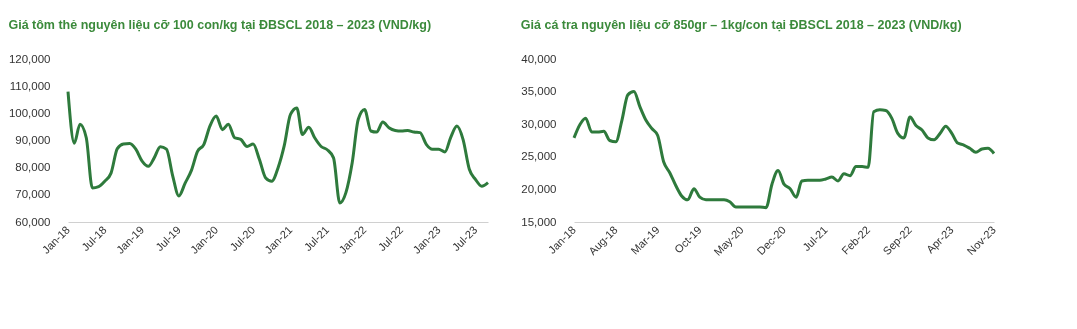 The image size is (1077, 329). What do you see at coordinates (741, 24) in the screenshot?
I see `chart-title: Giá cá tra nguyên liệu cỡ 850gr – 1kg/con tại ĐBSCL 2018 – 2023 (VND/kg)` at bounding box center [741, 24].